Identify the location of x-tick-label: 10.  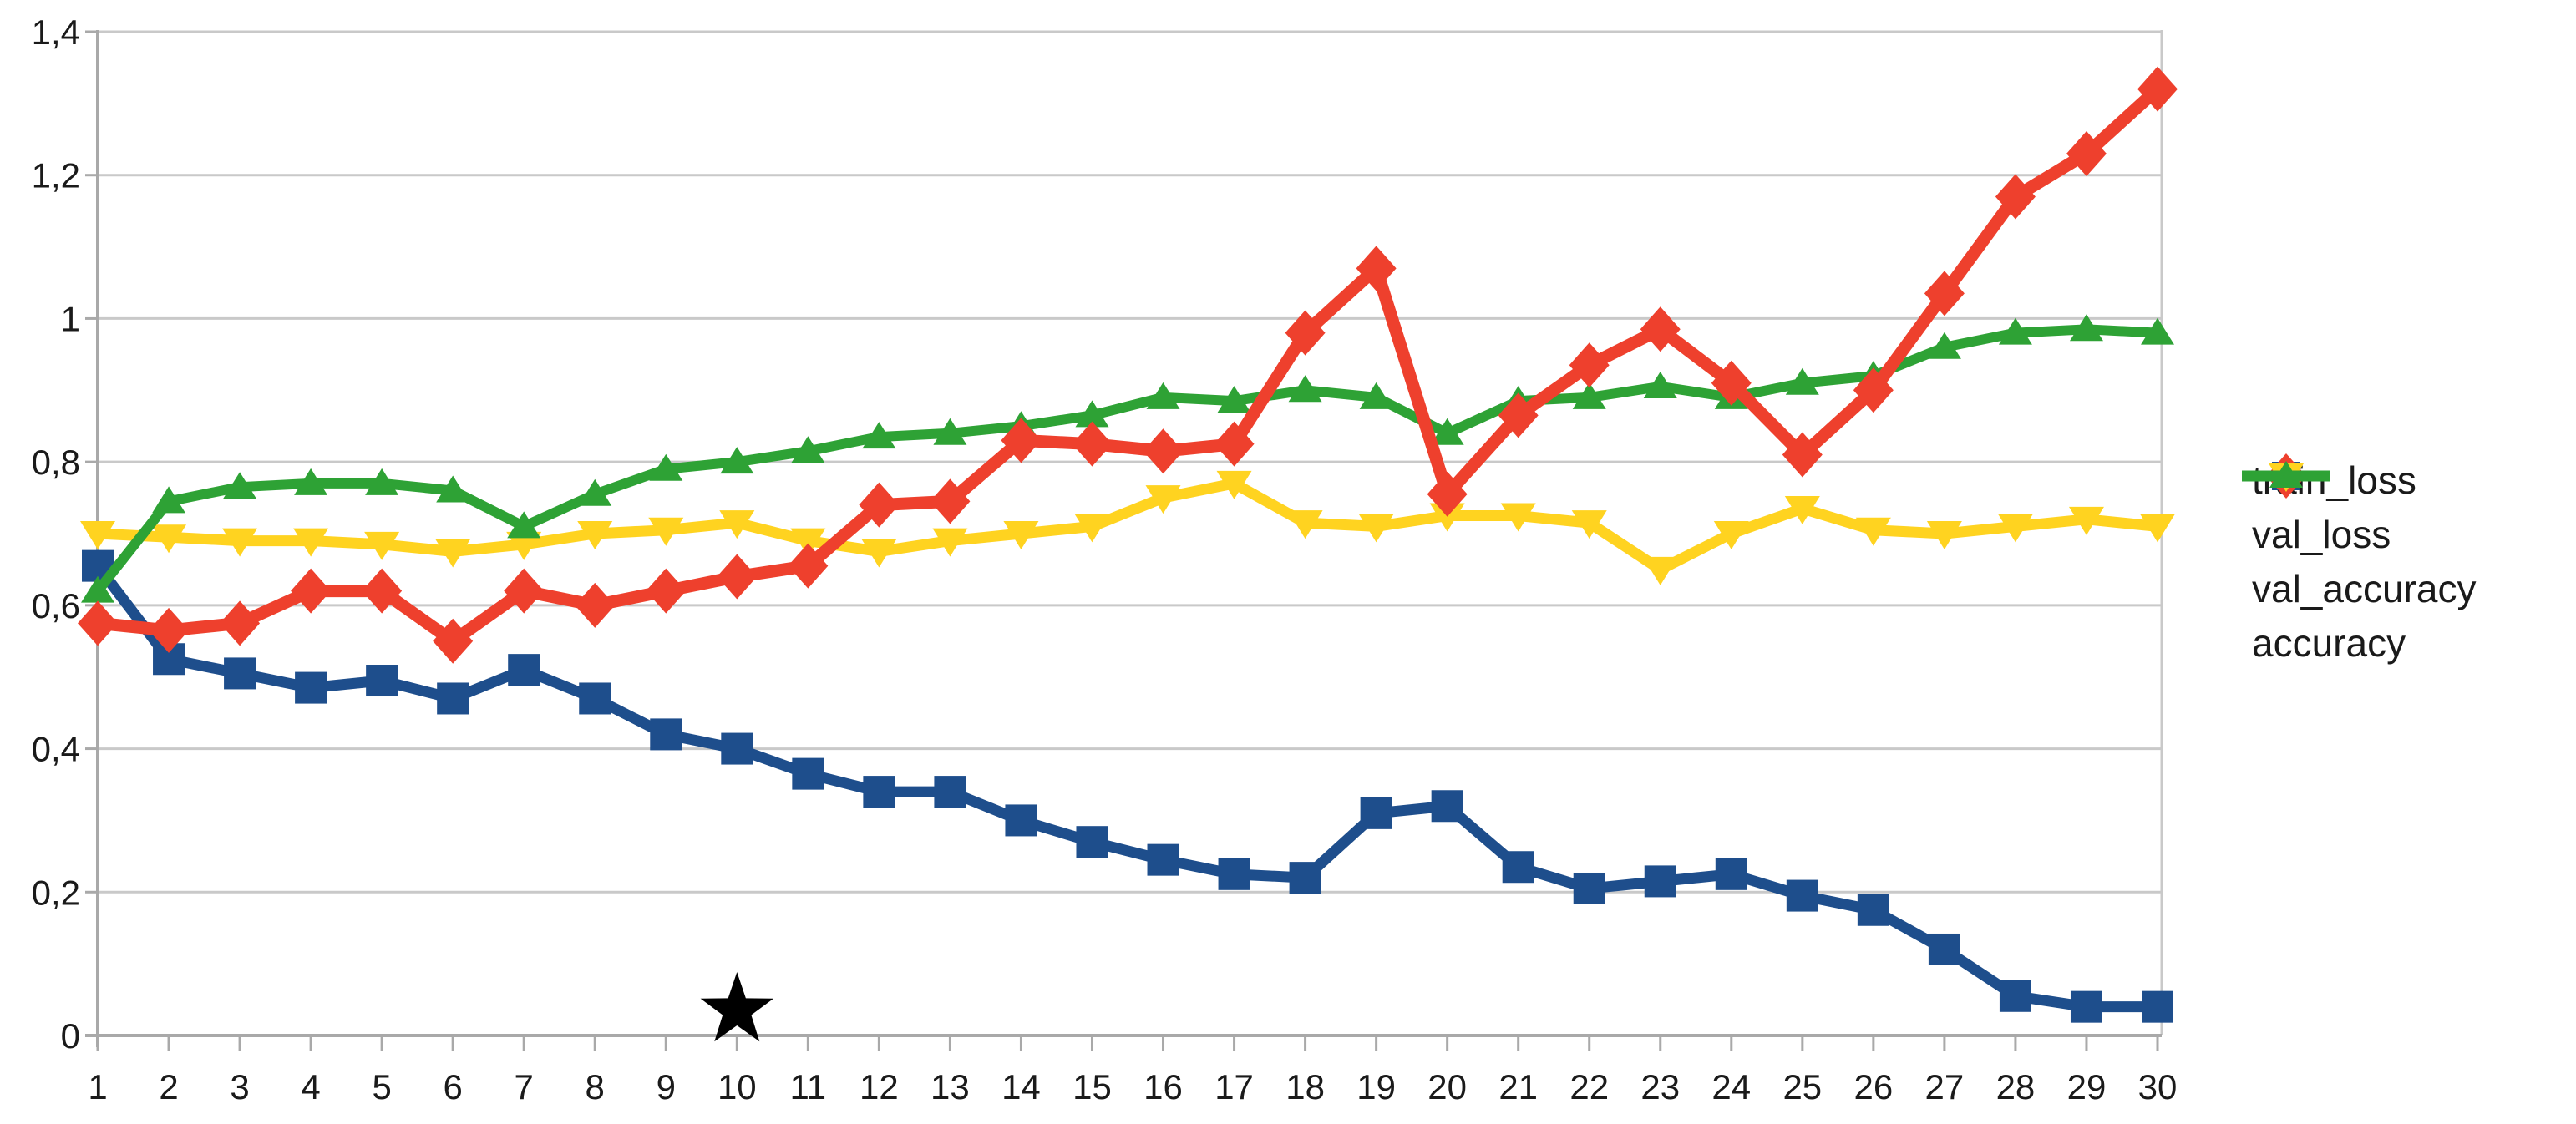
(737, 1086).